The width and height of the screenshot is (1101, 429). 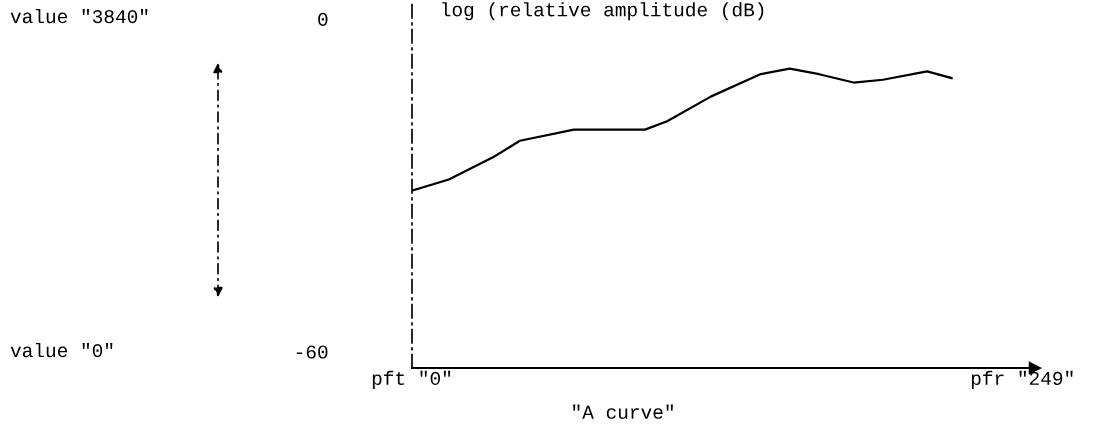 What do you see at coordinates (79, 16) in the screenshot?
I see `text: value "3840"` at bounding box center [79, 16].